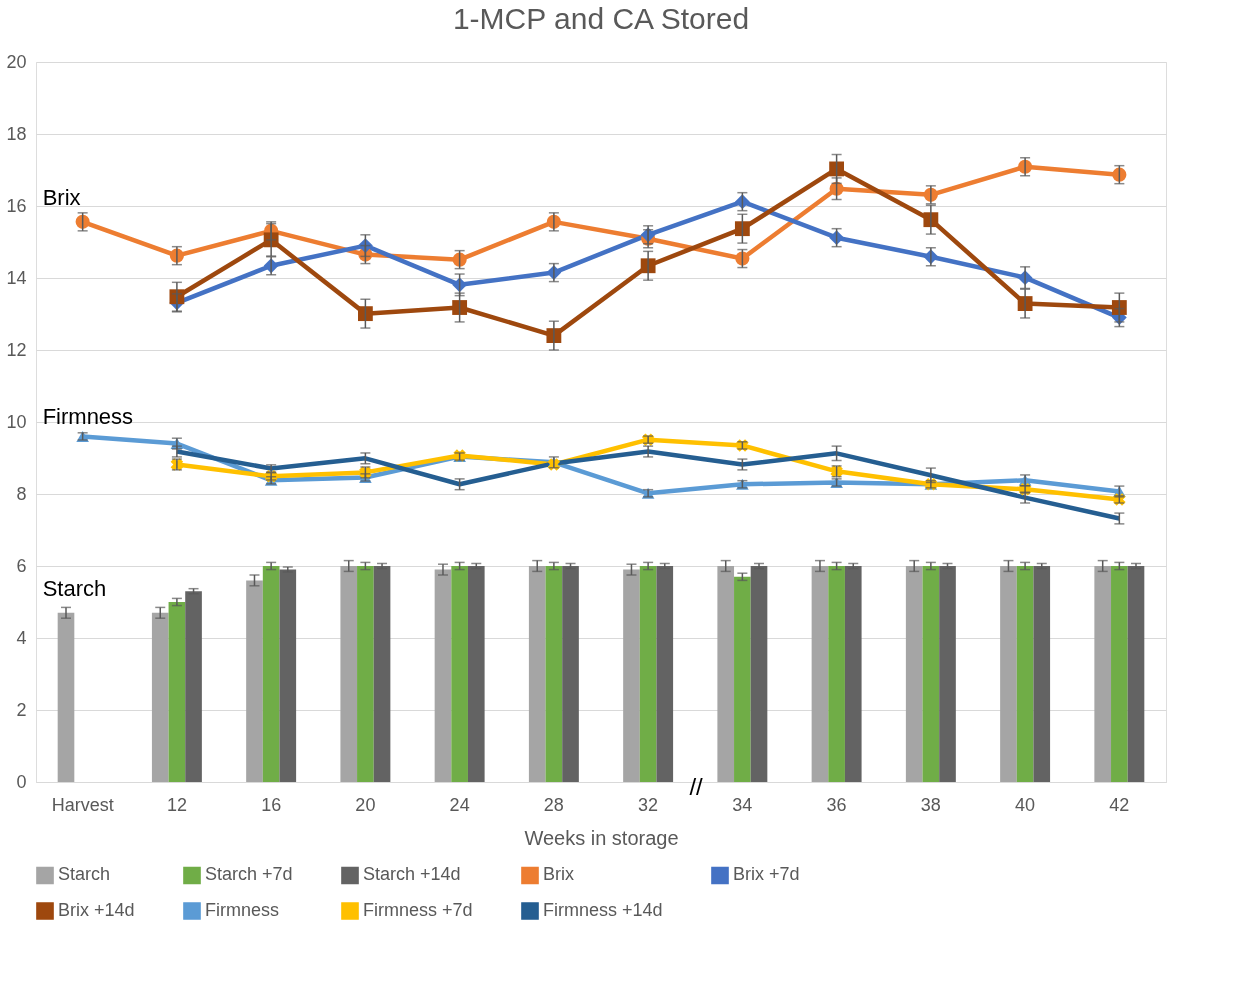  I want to click on y-tick-label: 2, so click(21, 709).